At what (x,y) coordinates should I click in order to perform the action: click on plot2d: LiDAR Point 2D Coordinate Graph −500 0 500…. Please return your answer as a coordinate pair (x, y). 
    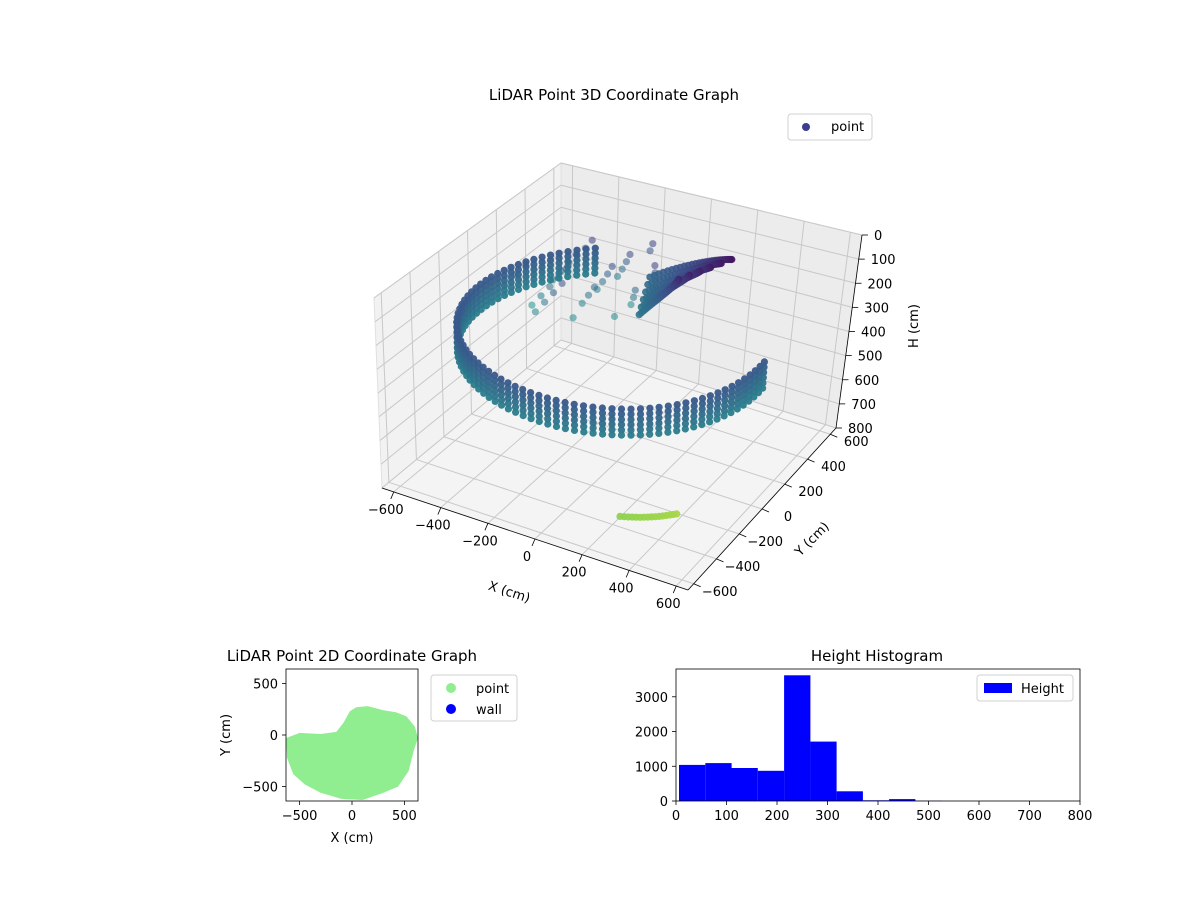
    Looking at the image, I should click on (368, 746).